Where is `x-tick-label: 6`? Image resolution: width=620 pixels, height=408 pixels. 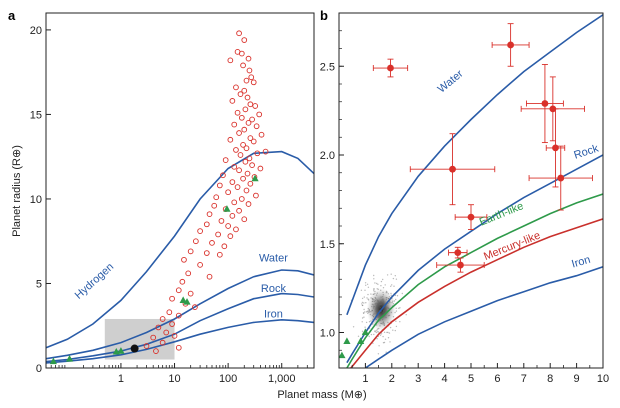
x-tick-label: 6 is located at coordinates (497, 379).